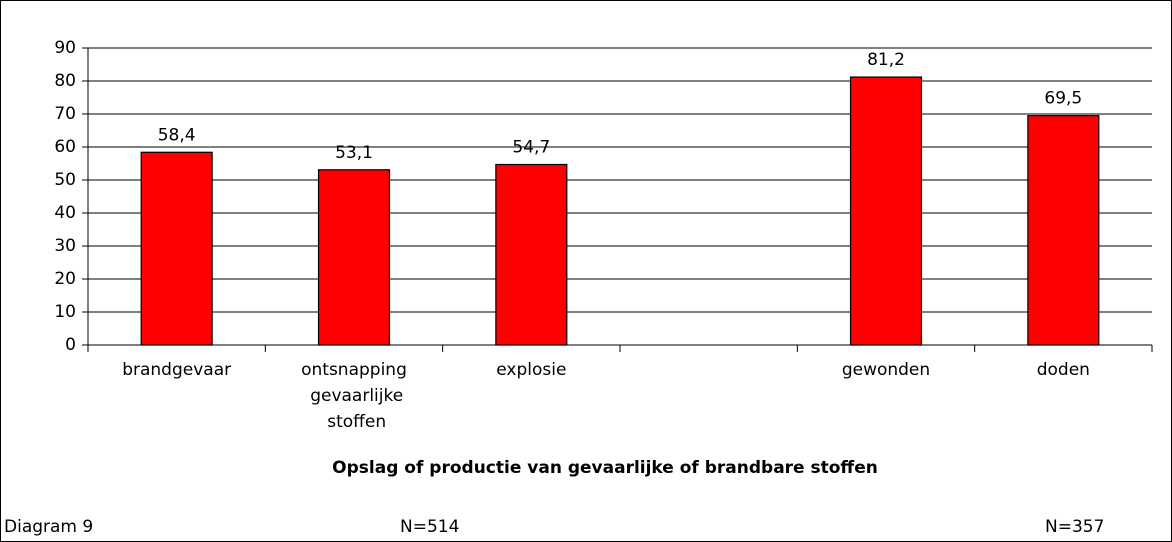 The image size is (1172, 542). Describe the element at coordinates (354, 396) in the screenshot. I see `x-tick-label: ontsnapping gevaarlijke stoffen` at that location.